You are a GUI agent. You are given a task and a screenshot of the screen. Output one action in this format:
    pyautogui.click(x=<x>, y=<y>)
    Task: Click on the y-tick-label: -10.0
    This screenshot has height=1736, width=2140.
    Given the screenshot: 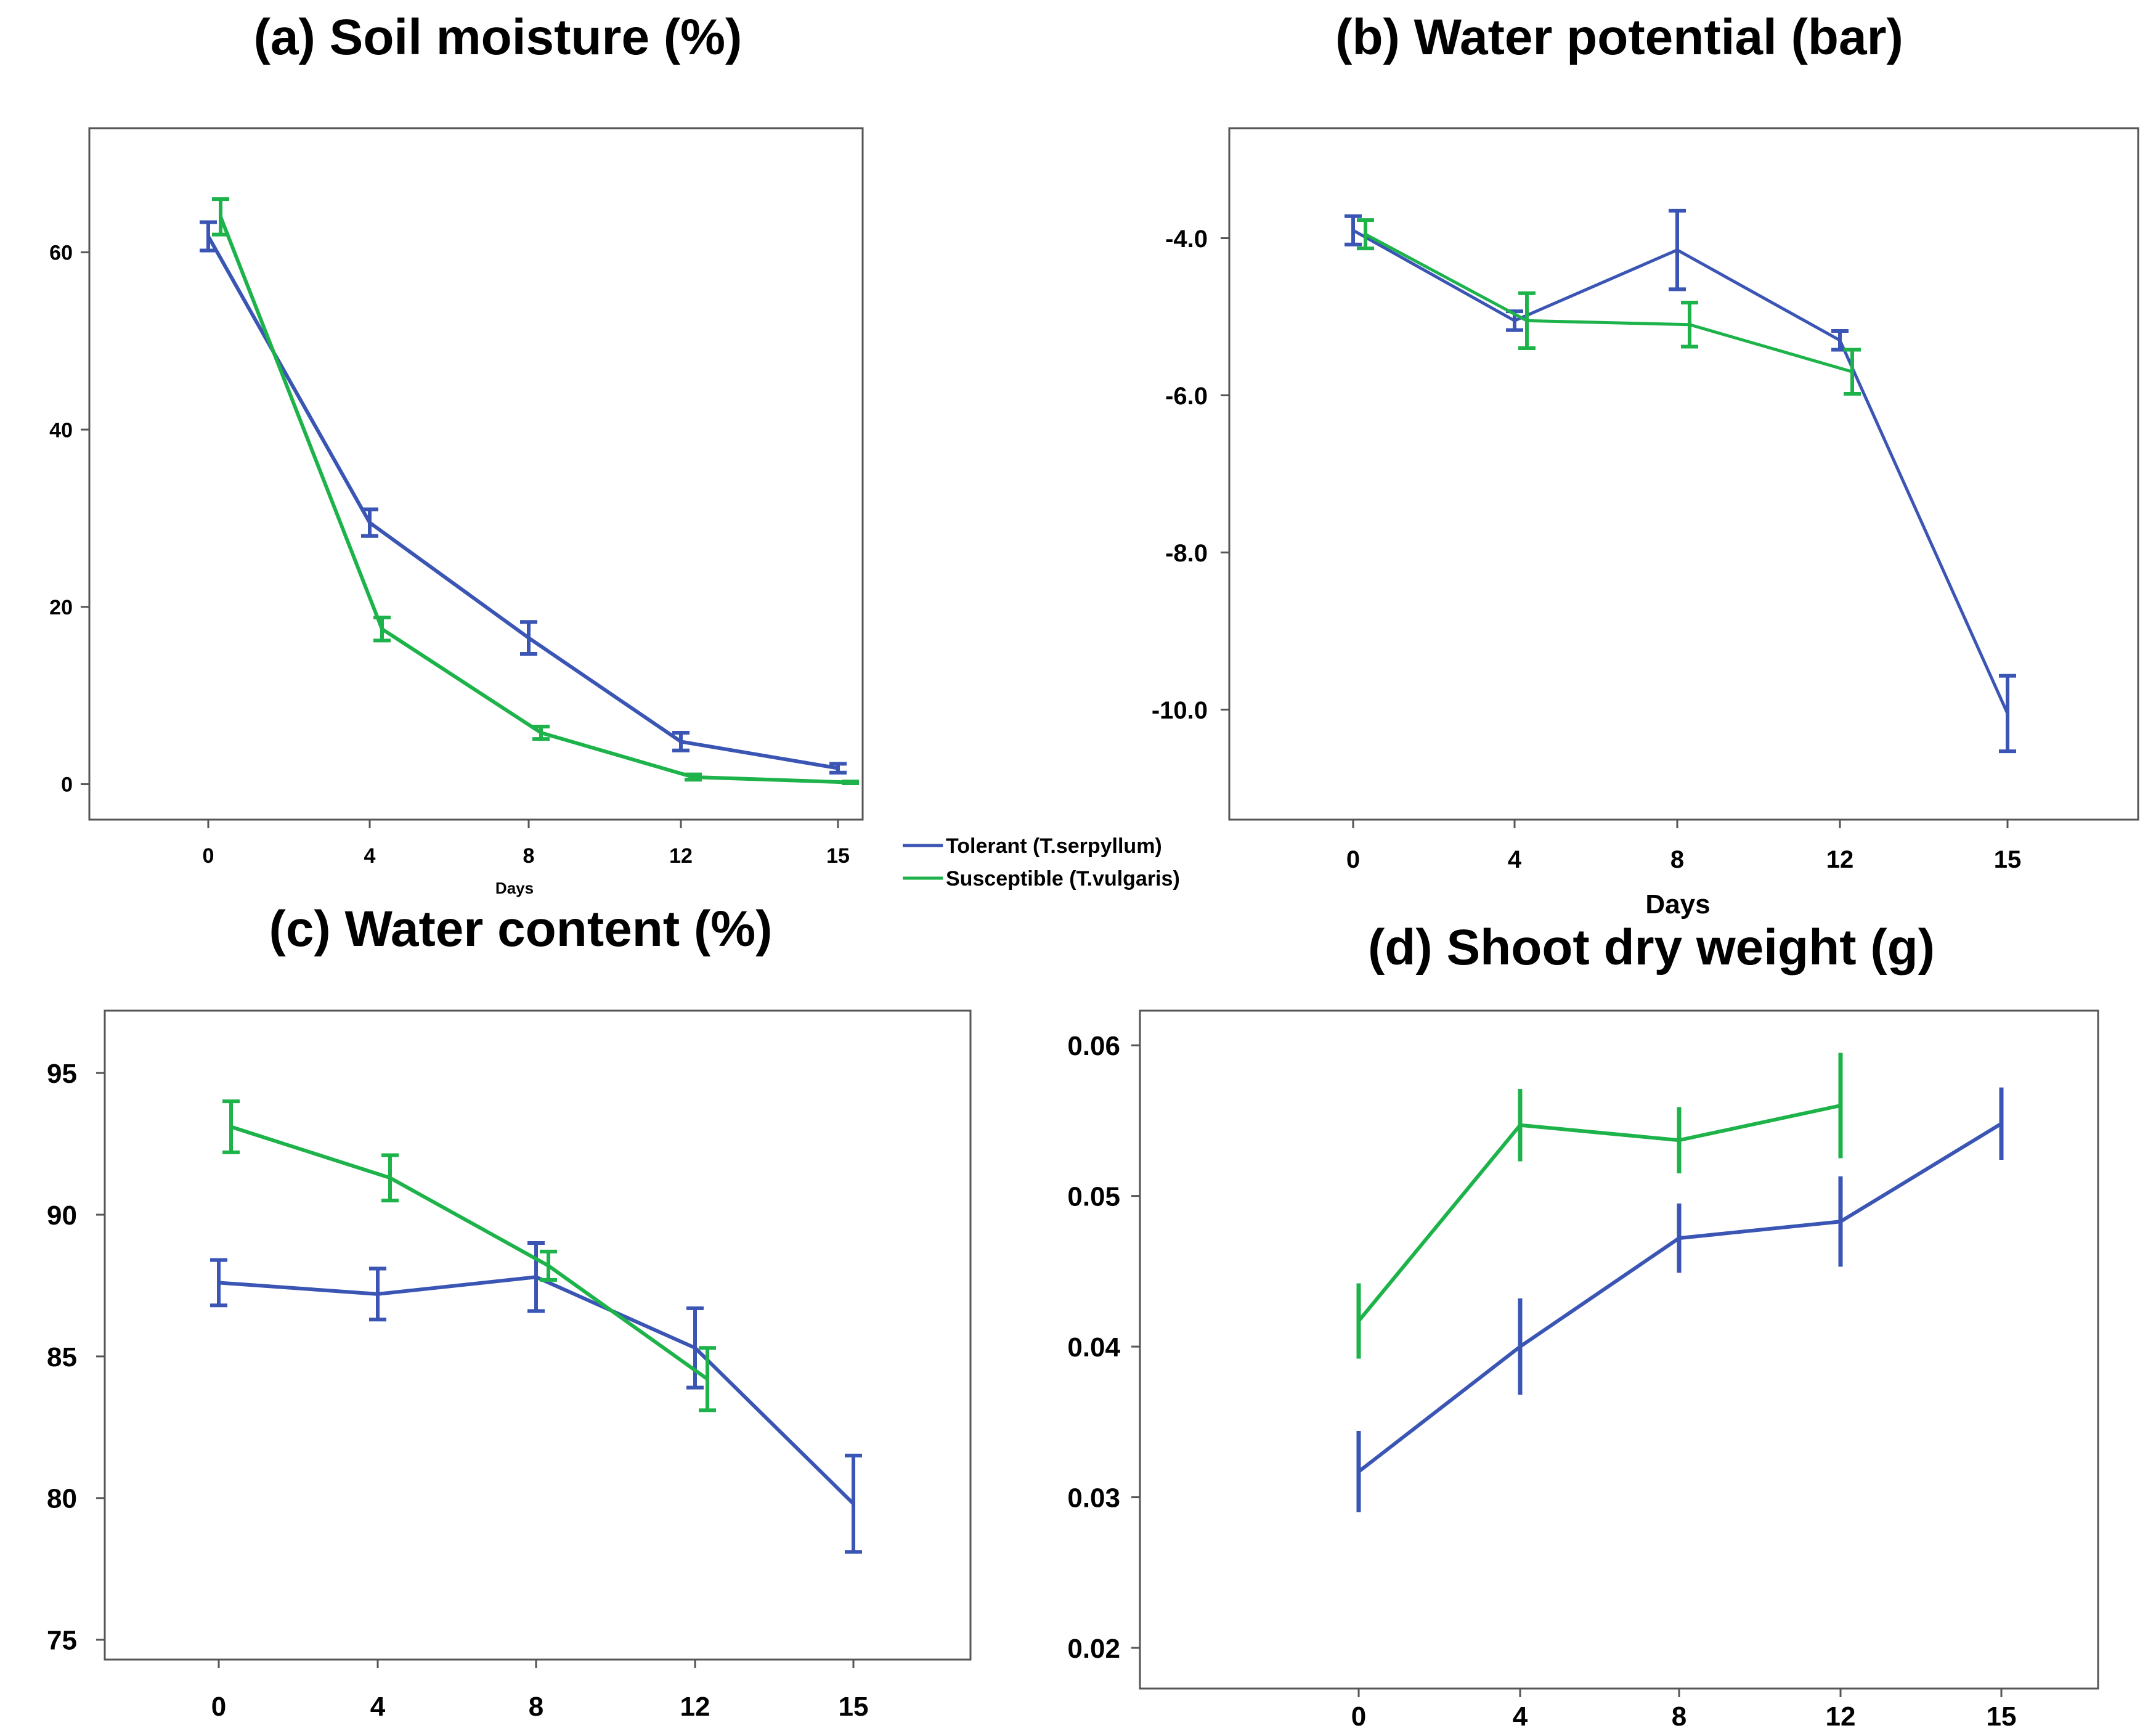 What is the action you would take?
    pyautogui.click(x=1180, y=711)
    